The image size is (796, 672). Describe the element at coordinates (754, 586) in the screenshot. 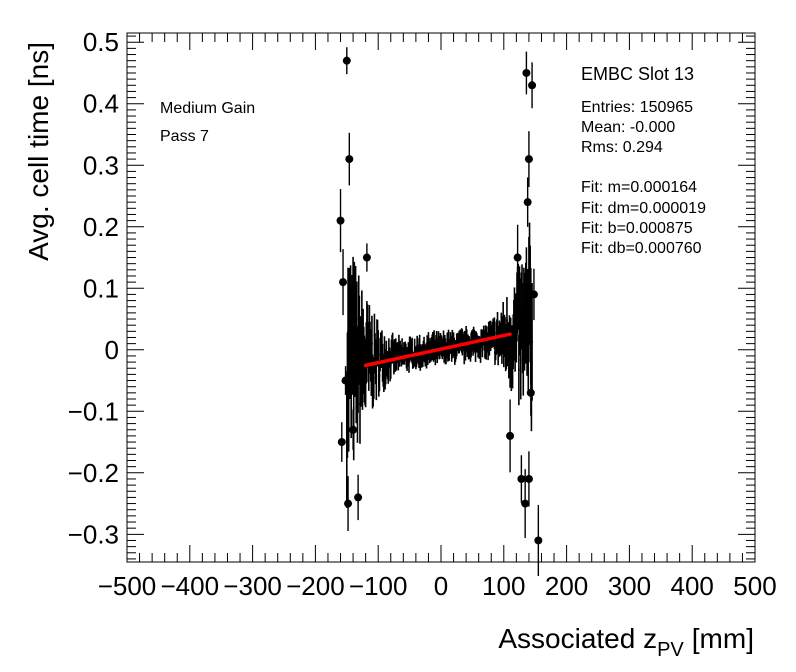

I see `x-tick-label: 500` at that location.